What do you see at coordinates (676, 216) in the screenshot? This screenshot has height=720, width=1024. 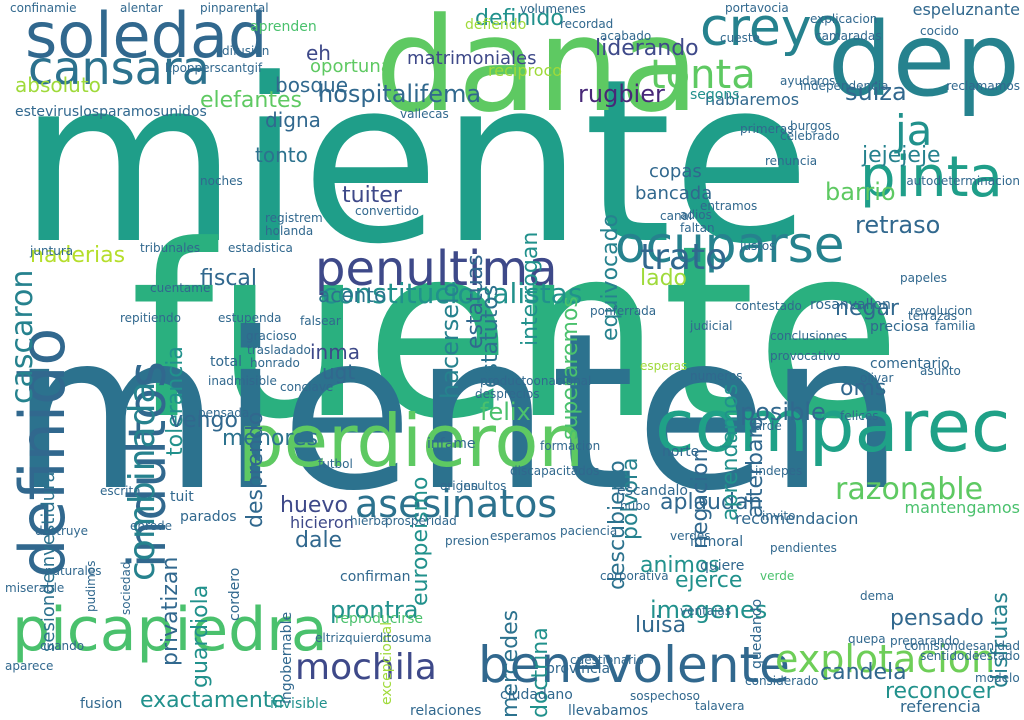 I see `cloud-word: canal` at bounding box center [676, 216].